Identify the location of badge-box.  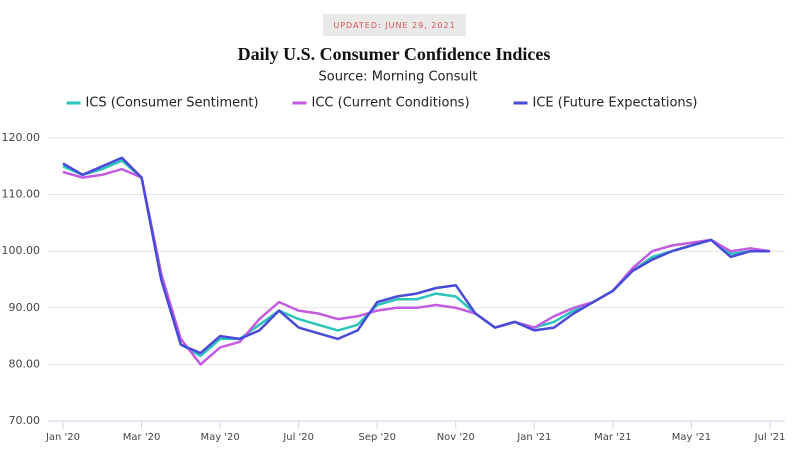
(394, 25).